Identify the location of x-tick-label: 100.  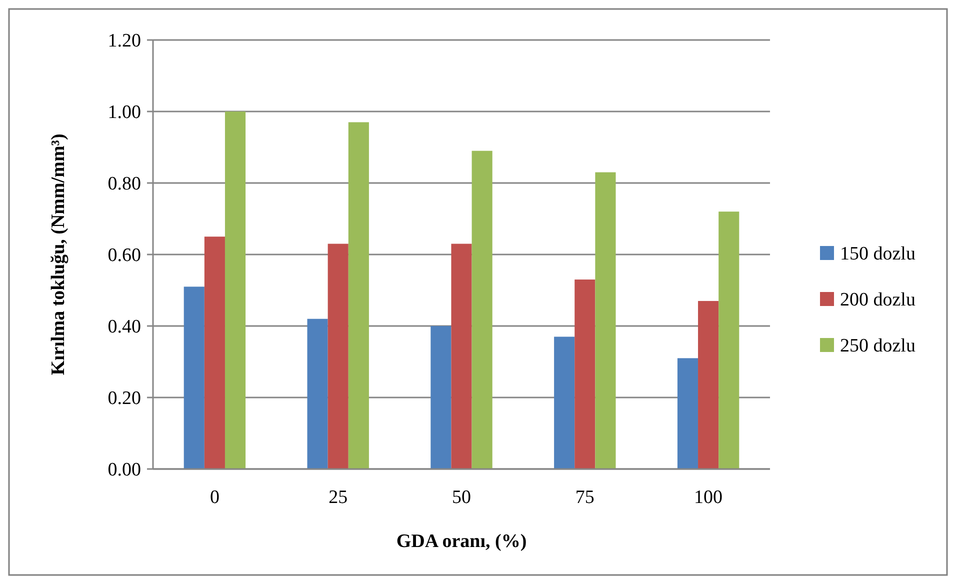
(708, 497).